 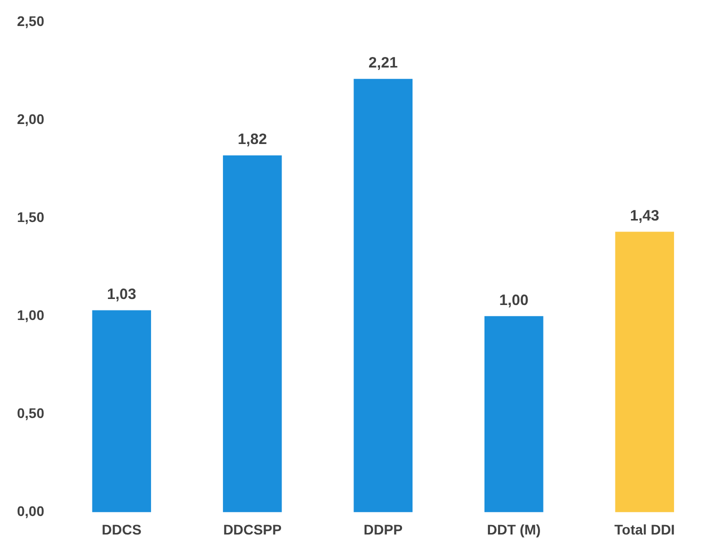 What do you see at coordinates (644, 529) in the screenshot?
I see `x-tick-label: Total DDI` at bounding box center [644, 529].